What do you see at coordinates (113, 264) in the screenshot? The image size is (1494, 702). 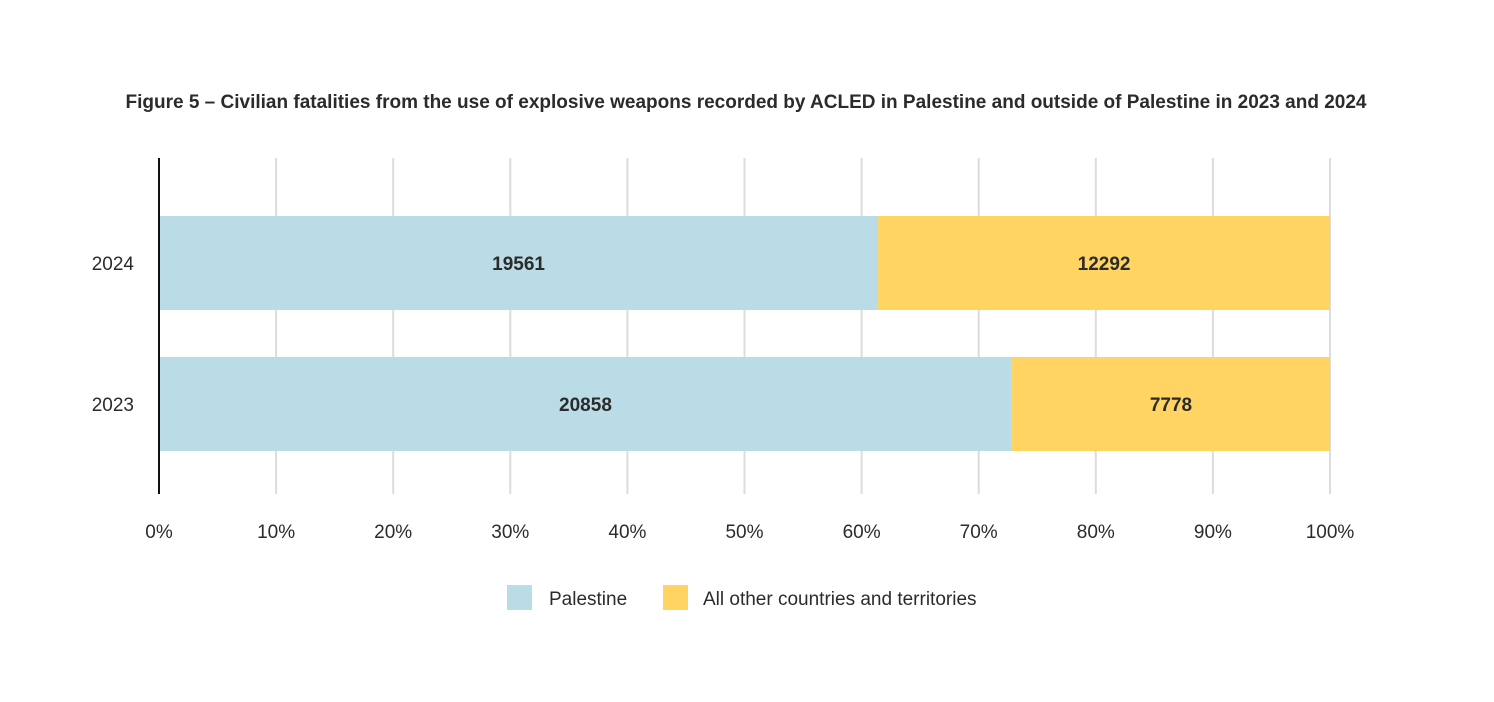 I see `y-category-label: 2024` at bounding box center [113, 264].